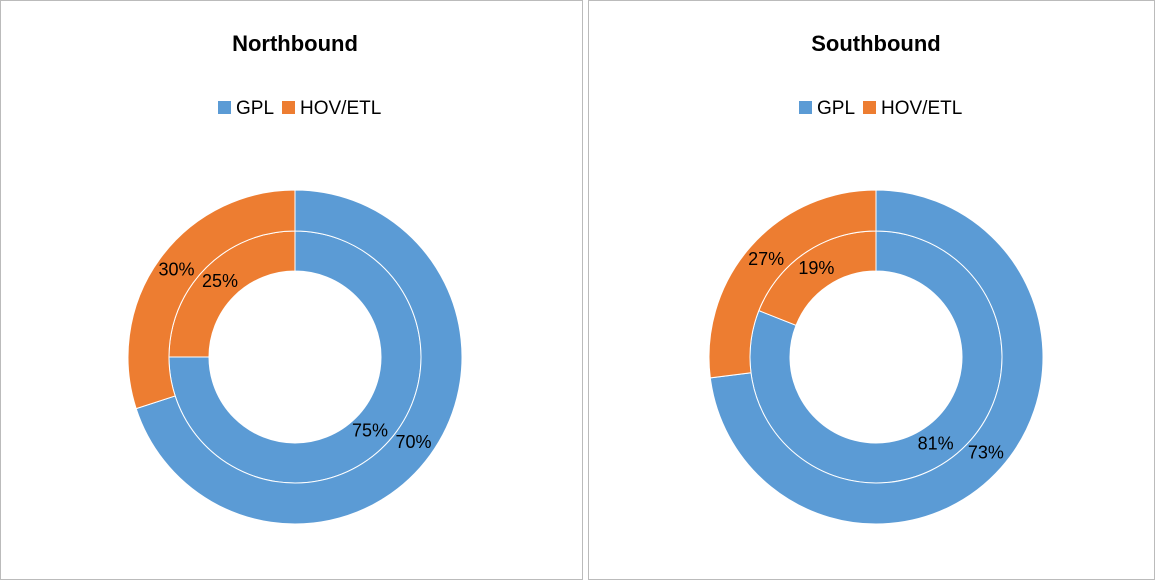 The height and width of the screenshot is (580, 1155). Describe the element at coordinates (370, 431) in the screenshot. I see `data-label: 75%` at that location.